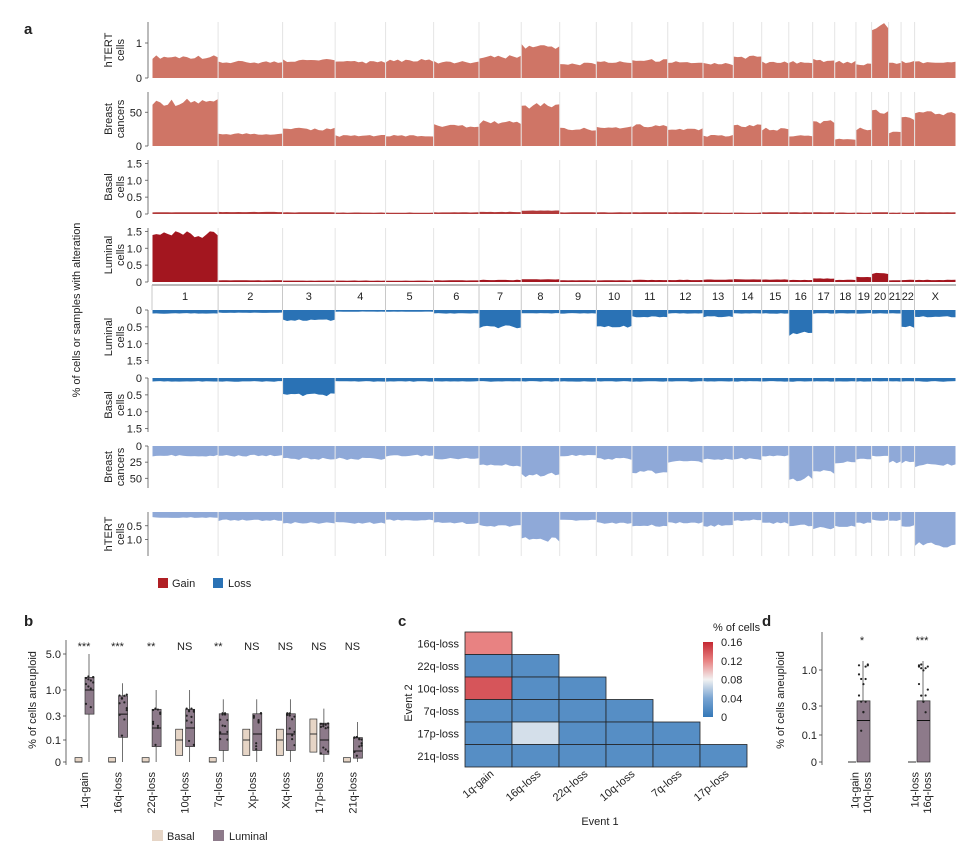 The width and height of the screenshot is (975, 850). What do you see at coordinates (747, 297) in the screenshot?
I see `chromosome-label-14: 14` at bounding box center [747, 297].